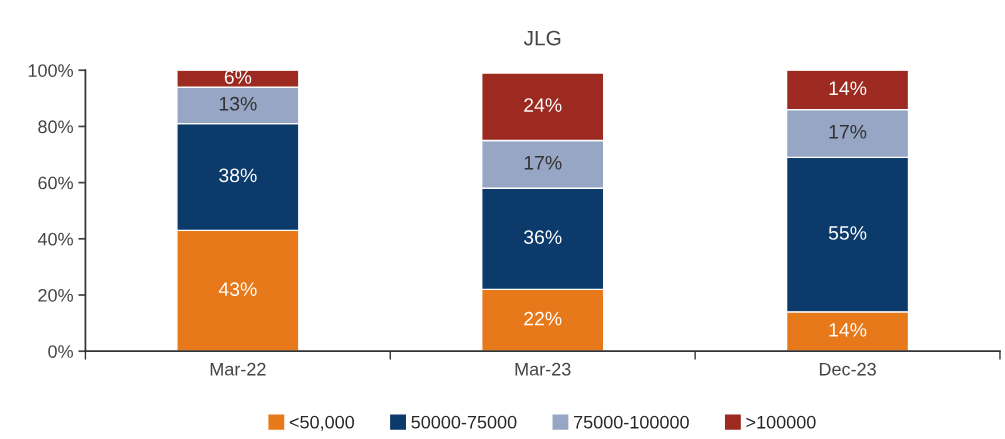 The width and height of the screenshot is (1005, 439). Describe the element at coordinates (238, 369) in the screenshot. I see `x-tick-label: Mar-22` at that location.